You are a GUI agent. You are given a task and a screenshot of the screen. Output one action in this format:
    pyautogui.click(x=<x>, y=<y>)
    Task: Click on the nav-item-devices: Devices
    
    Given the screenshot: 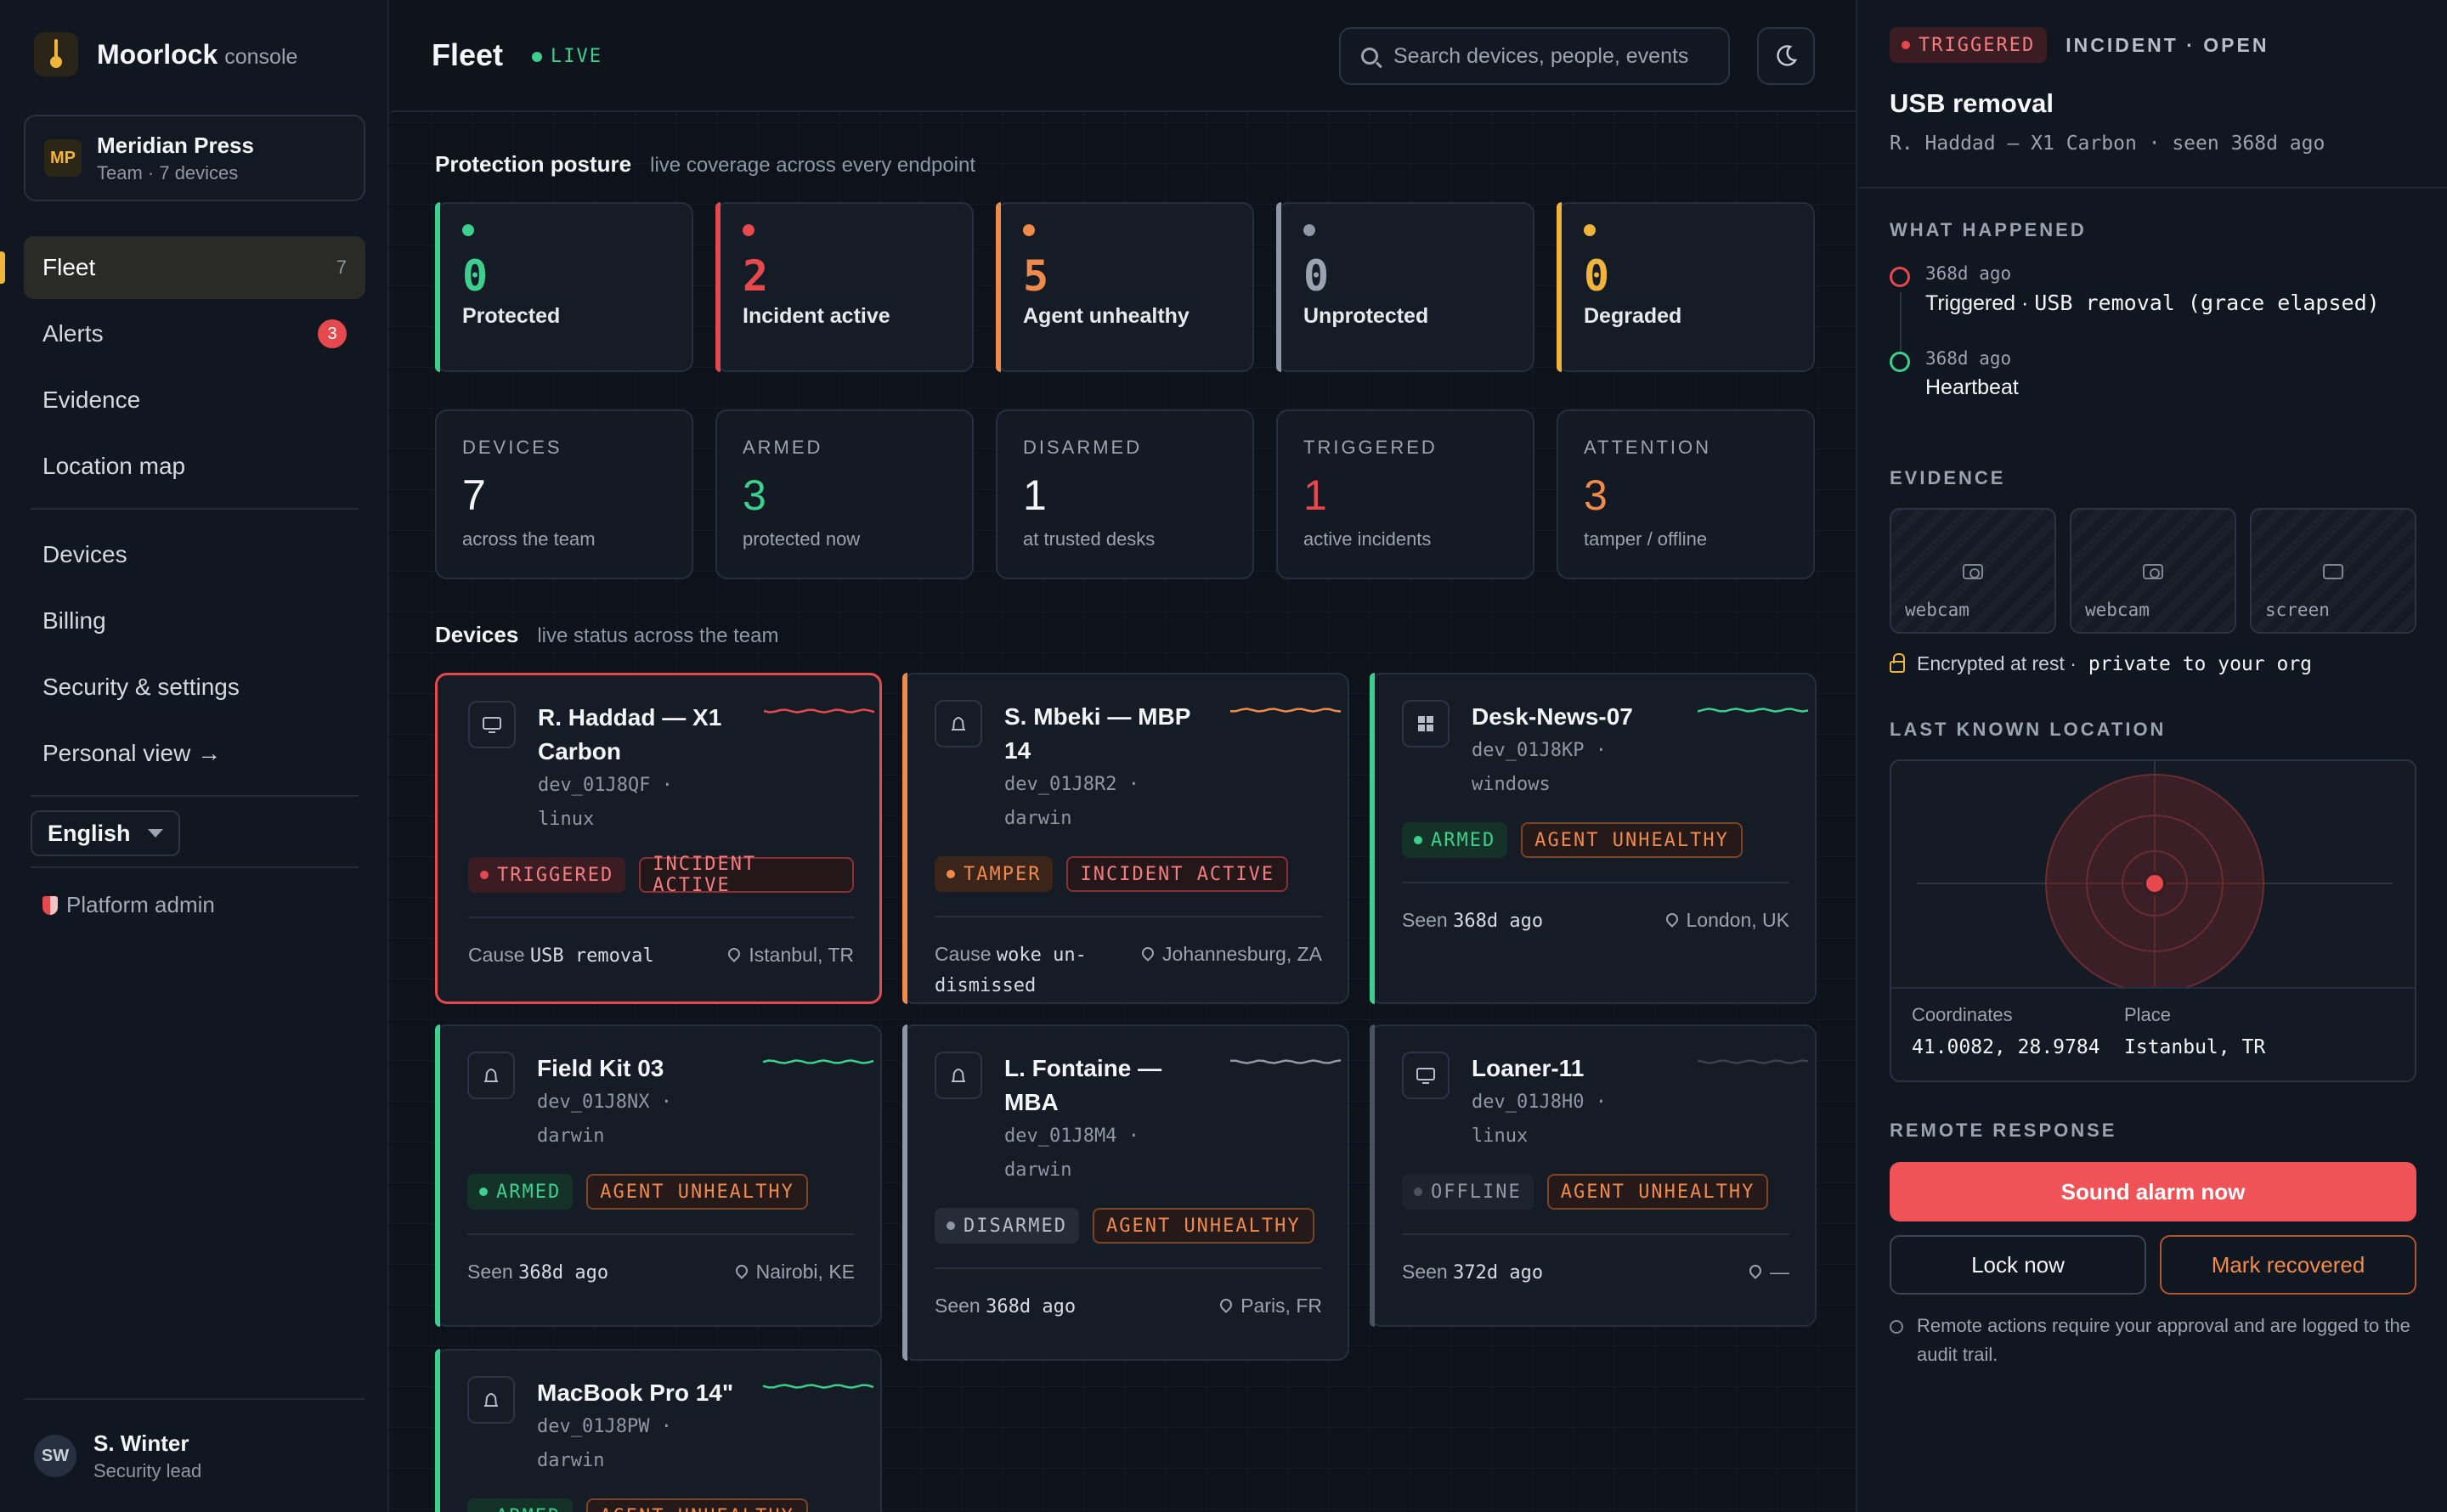 What is the action you would take?
    pyautogui.click(x=194, y=554)
    